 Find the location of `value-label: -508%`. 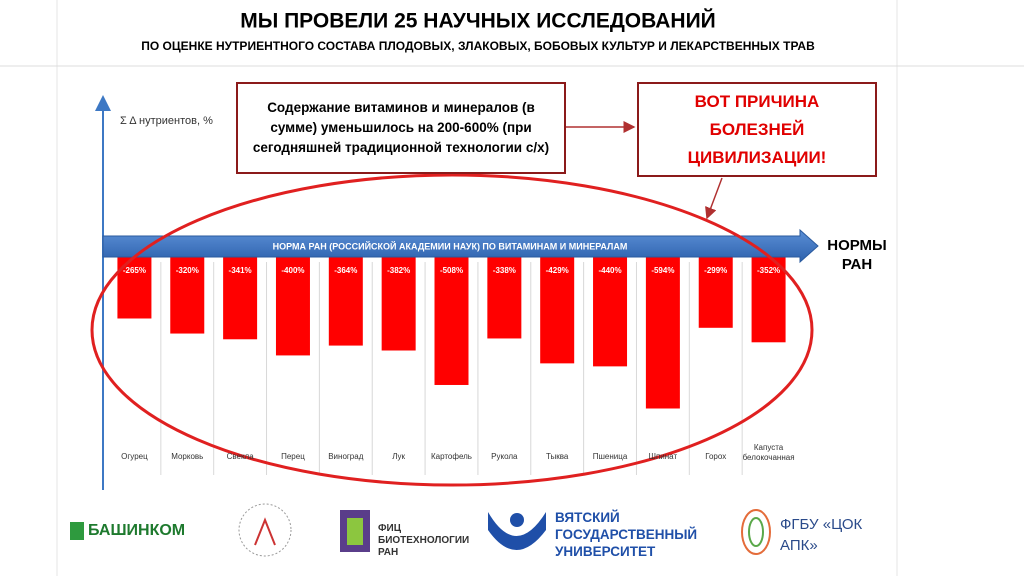

value-label: -508% is located at coordinates (451, 270).